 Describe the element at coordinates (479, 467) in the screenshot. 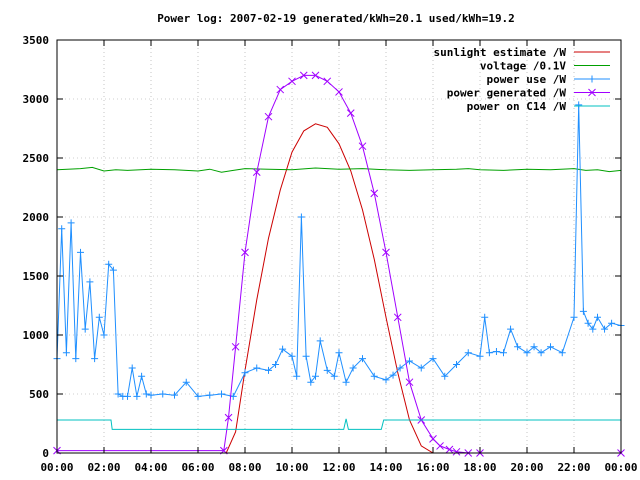

I see `x-tick-label: 18:00` at that location.